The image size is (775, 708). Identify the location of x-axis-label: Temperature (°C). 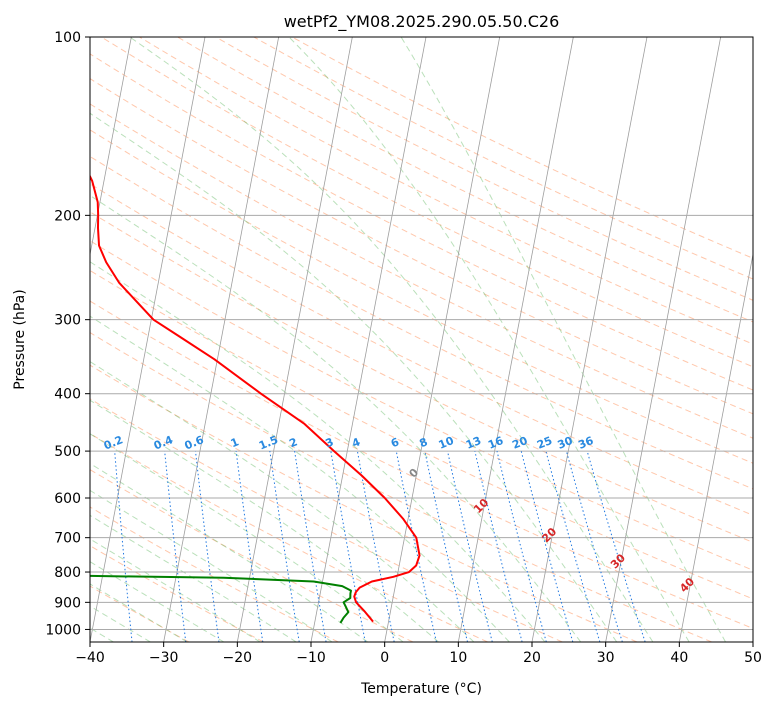
(421, 689).